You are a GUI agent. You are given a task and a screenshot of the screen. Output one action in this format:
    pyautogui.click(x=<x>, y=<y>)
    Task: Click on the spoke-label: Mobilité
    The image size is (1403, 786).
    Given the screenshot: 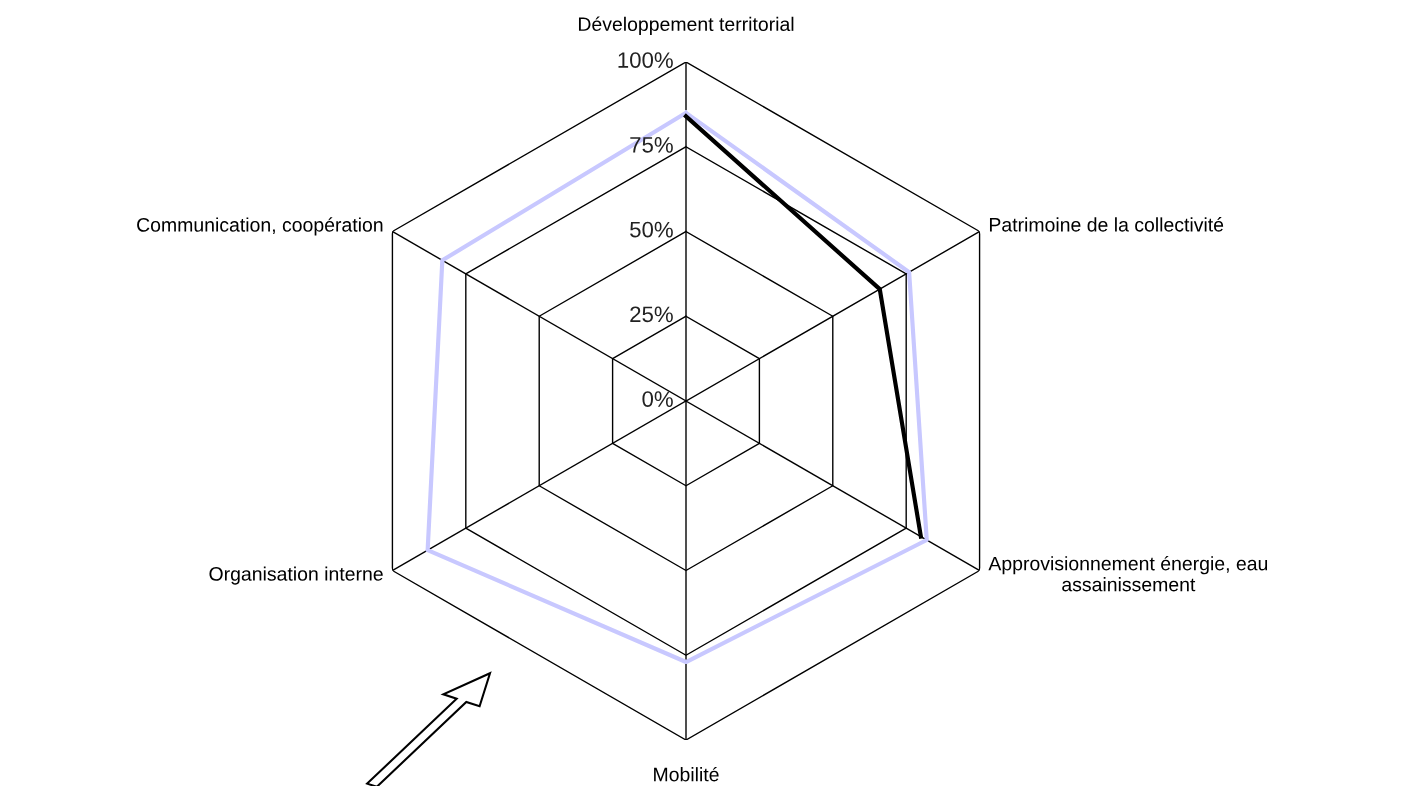 What is the action you would take?
    pyautogui.click(x=686, y=774)
    